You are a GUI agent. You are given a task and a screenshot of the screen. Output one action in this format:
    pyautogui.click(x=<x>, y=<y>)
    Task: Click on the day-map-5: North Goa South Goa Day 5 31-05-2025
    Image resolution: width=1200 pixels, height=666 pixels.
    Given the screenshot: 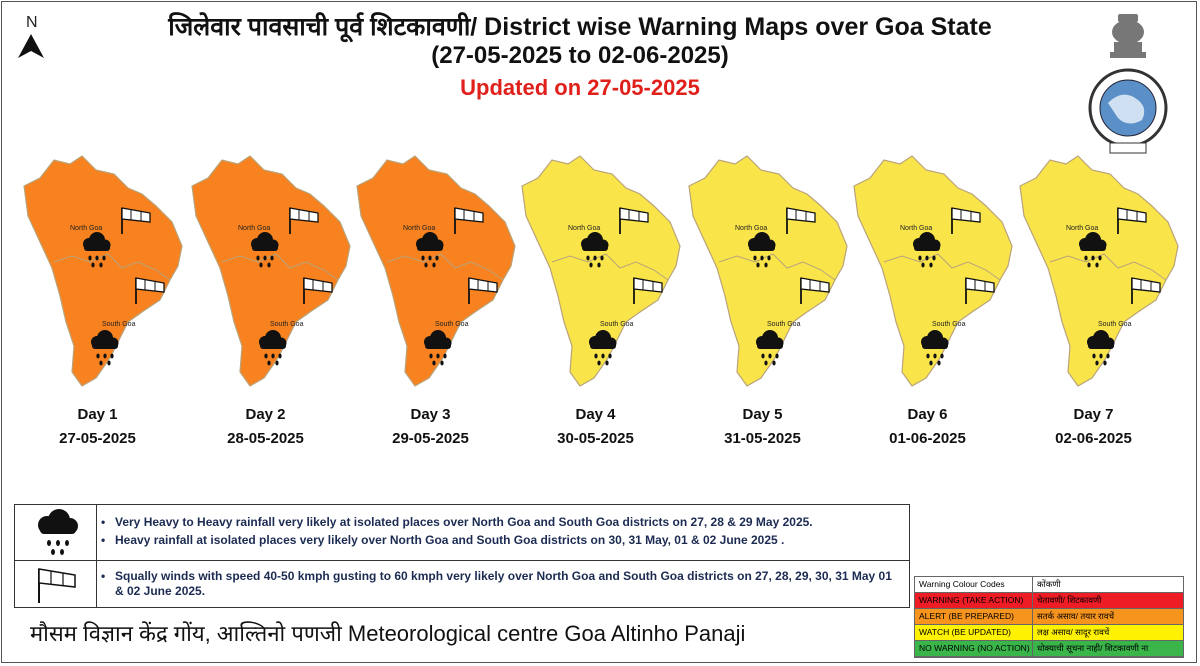 What is the action you would take?
    pyautogui.click(x=762, y=305)
    